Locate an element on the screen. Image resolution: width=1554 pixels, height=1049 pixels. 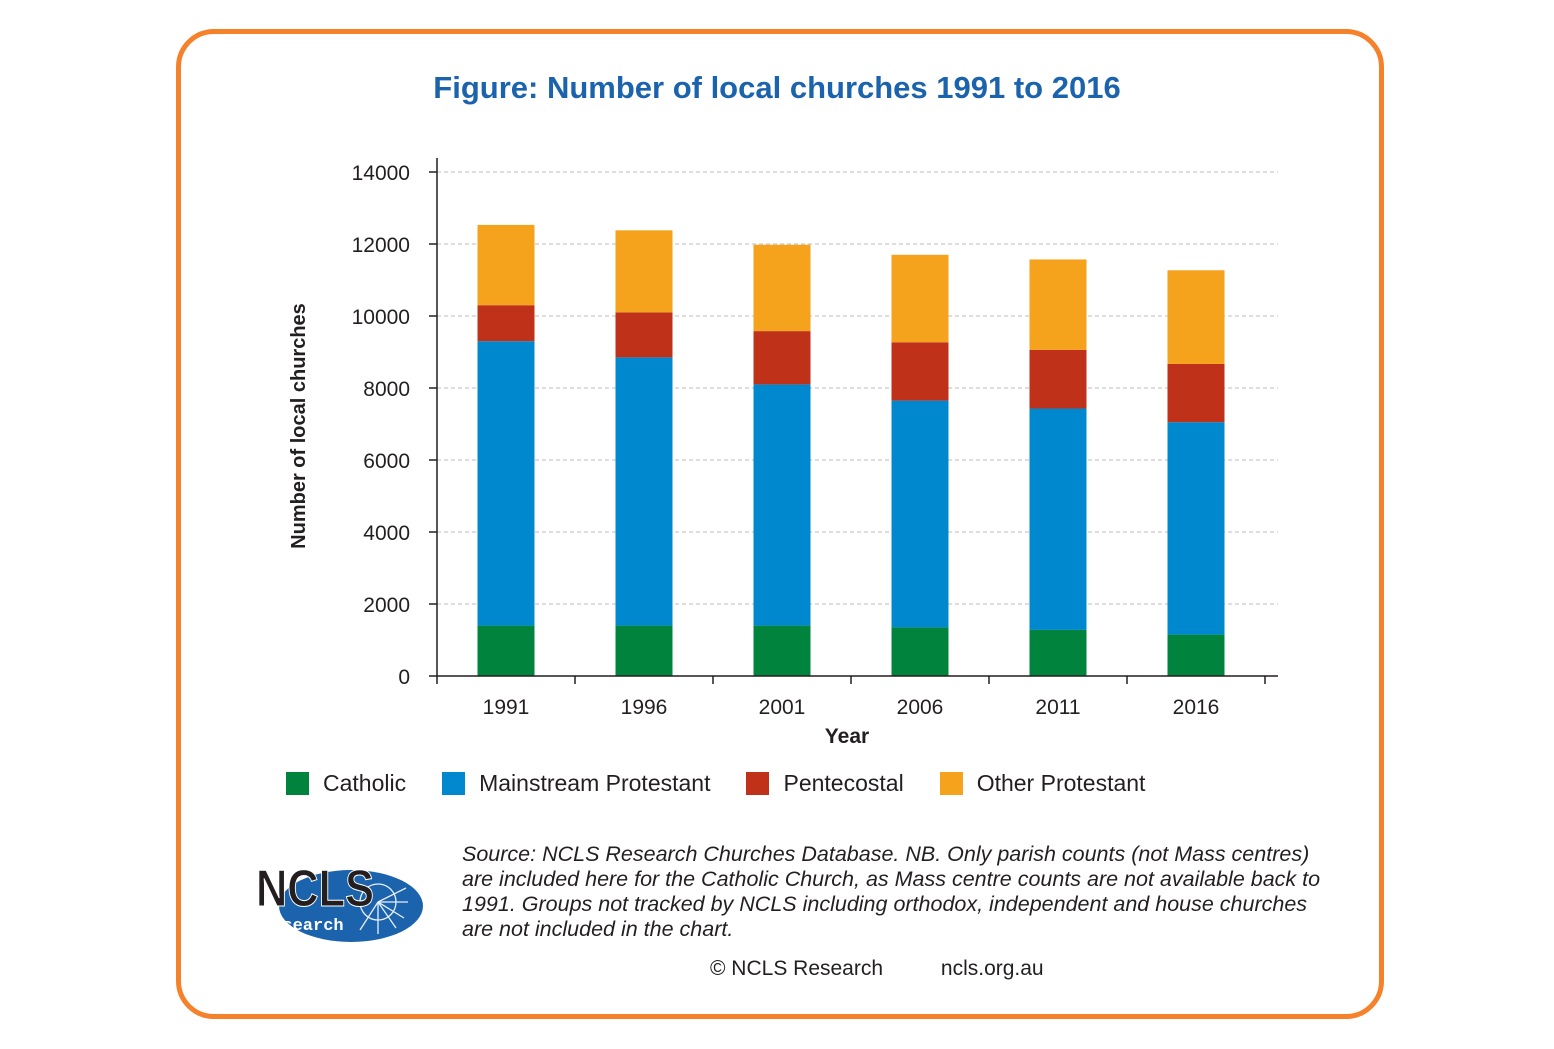
y-axis-title: Number of local churches is located at coordinates (299, 426).